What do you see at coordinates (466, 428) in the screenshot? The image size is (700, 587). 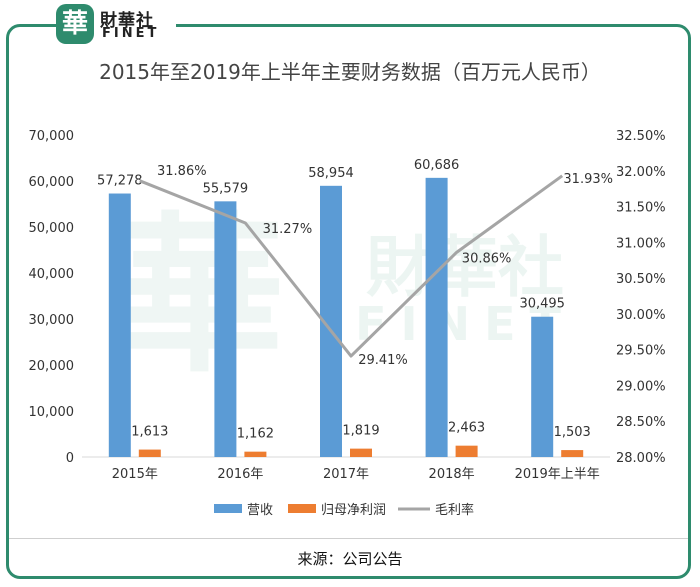 I see `profit-data-label: 2,463` at bounding box center [466, 428].